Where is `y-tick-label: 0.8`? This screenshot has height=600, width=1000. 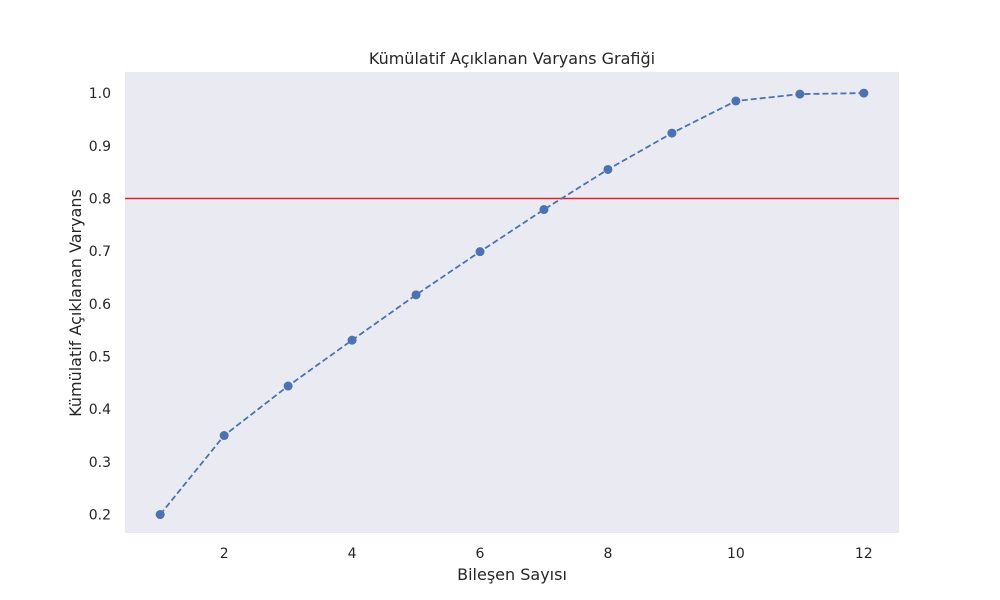
y-tick-label: 0.8 is located at coordinates (100, 199).